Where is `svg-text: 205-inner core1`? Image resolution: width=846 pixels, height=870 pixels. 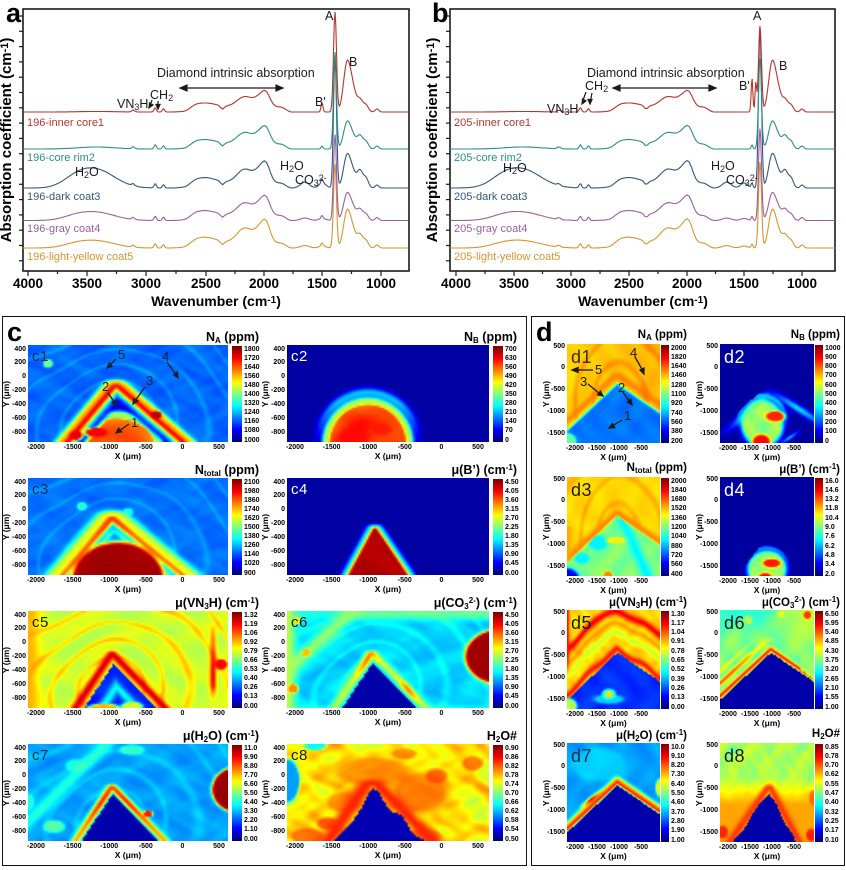
svg-text: 205-inner core1 is located at coordinates (492, 123).